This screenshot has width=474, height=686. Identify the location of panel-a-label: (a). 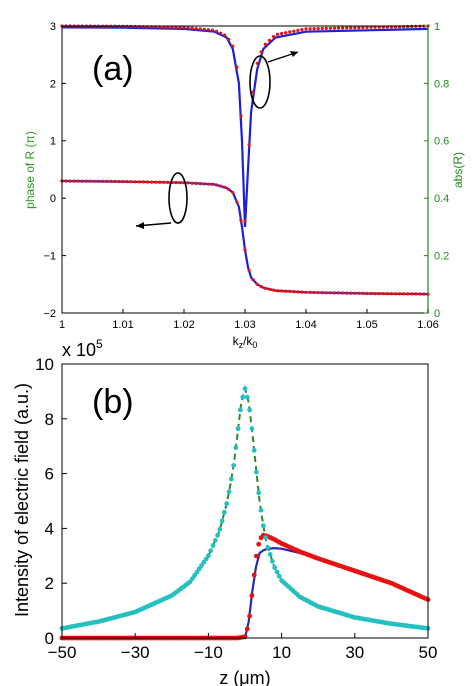
(113, 69).